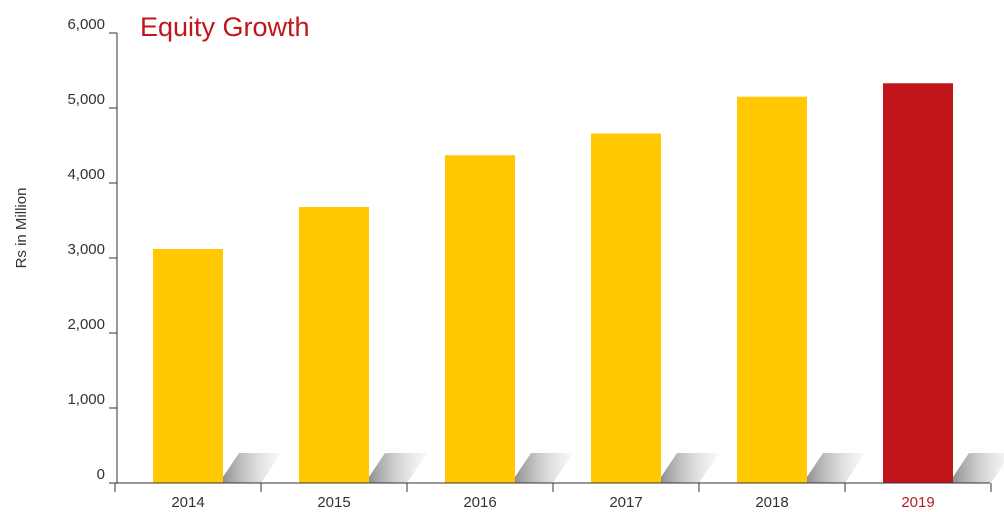  What do you see at coordinates (86, 99) in the screenshot?
I see `y-tick-label: 5,000` at bounding box center [86, 99].